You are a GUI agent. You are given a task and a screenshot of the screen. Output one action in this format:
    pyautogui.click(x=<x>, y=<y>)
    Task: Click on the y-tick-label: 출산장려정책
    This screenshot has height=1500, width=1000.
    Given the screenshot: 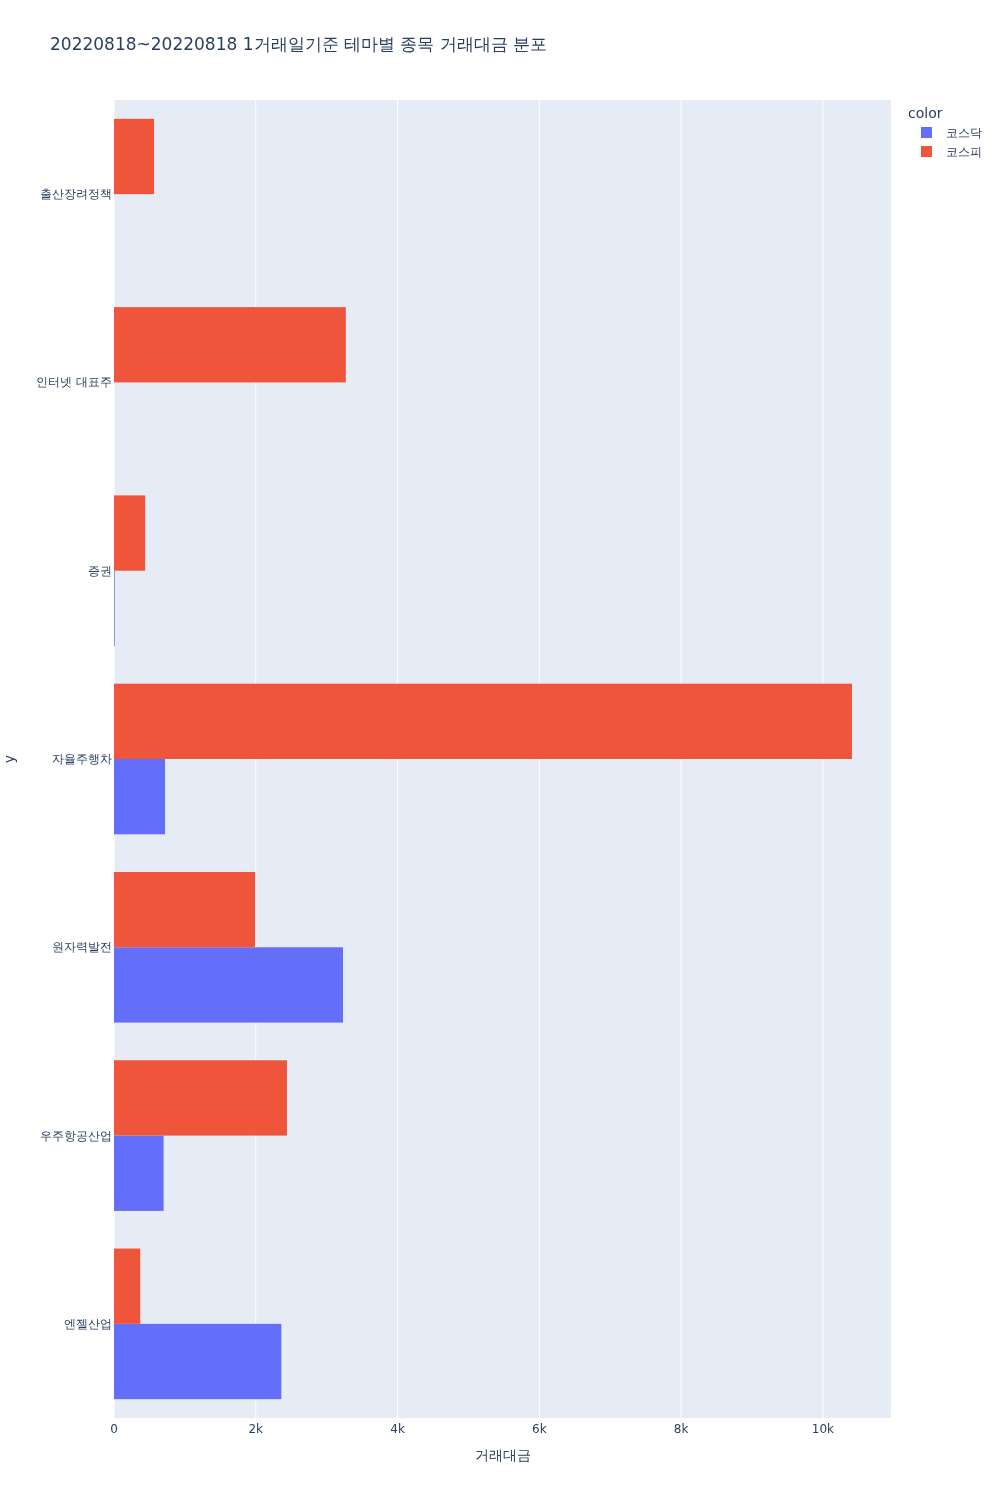 What is the action you would take?
    pyautogui.click(x=76, y=194)
    